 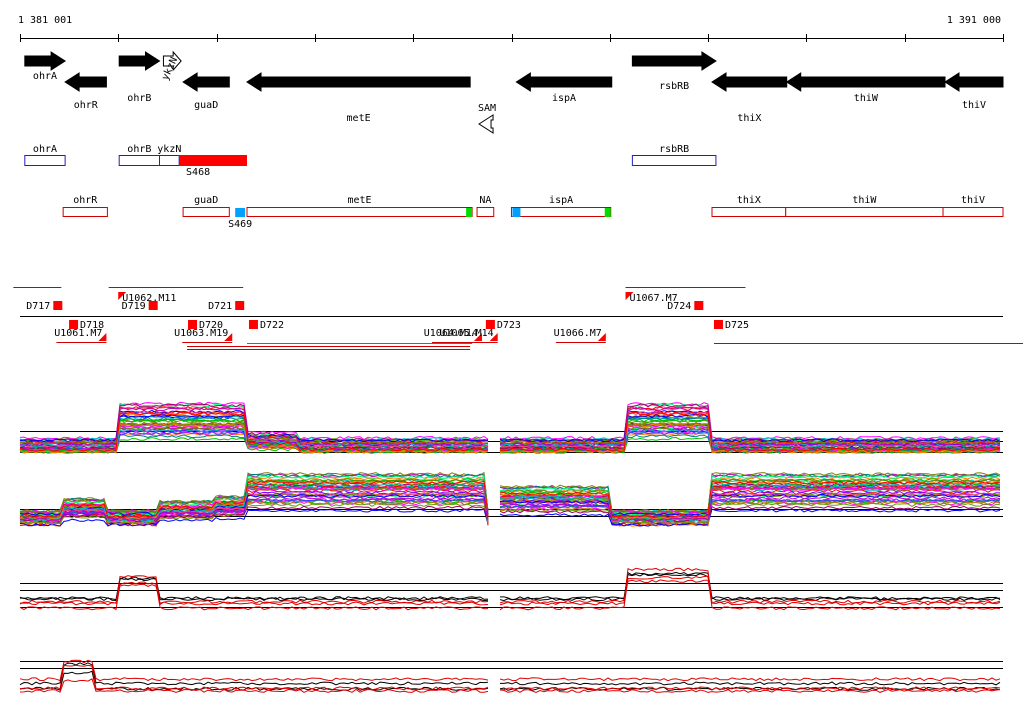 I want to click on gene-label-metE: metE, so click(x=359, y=118).